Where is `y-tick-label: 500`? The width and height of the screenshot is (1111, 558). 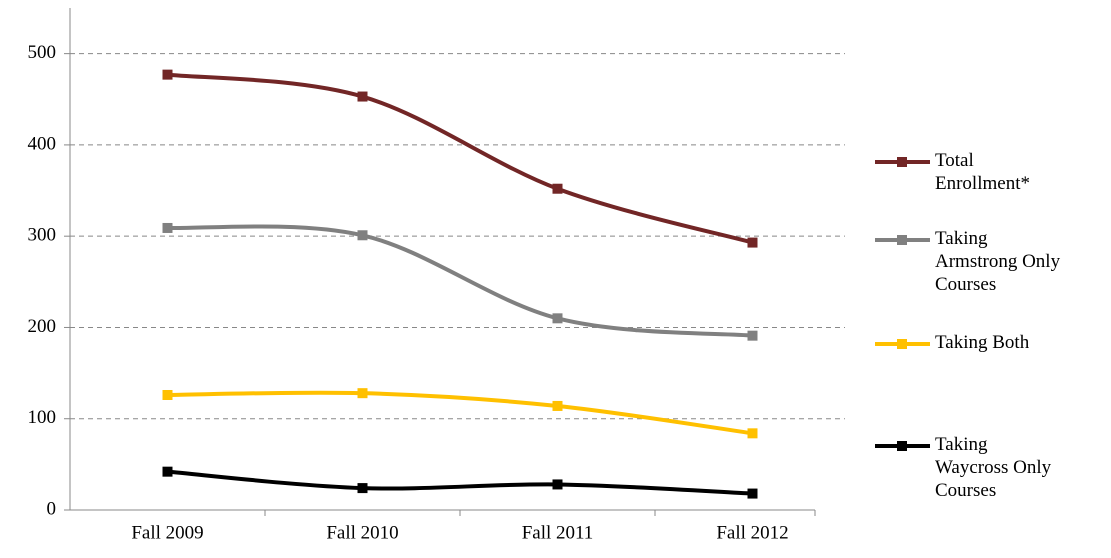
y-tick-label: 500 is located at coordinates (42, 52).